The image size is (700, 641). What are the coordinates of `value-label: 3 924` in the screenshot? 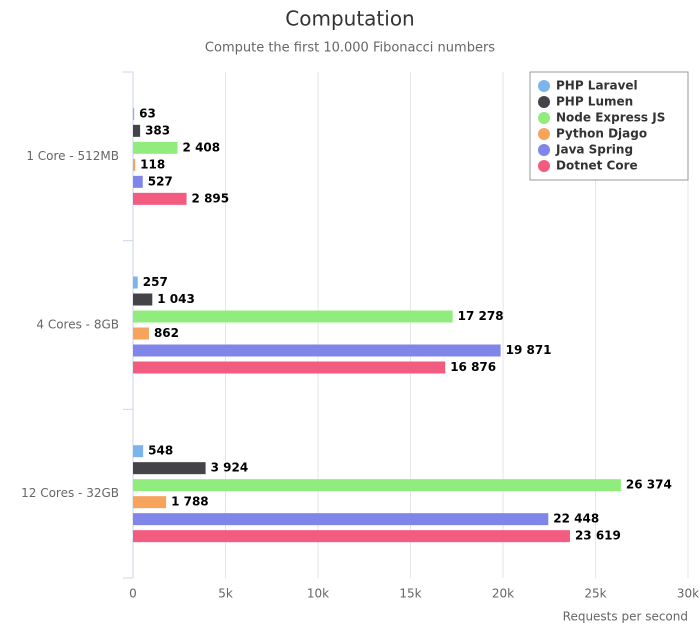 It's located at (230, 468).